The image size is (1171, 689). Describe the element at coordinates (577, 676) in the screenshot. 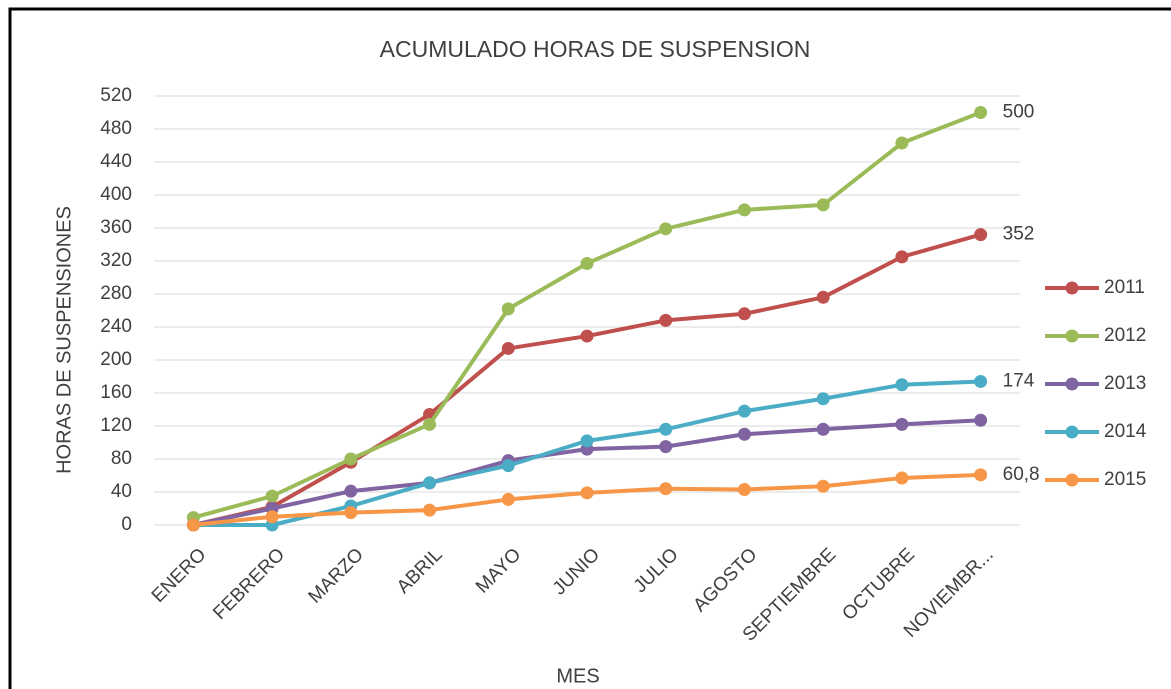

I see `x-axis-title: MES` at that location.